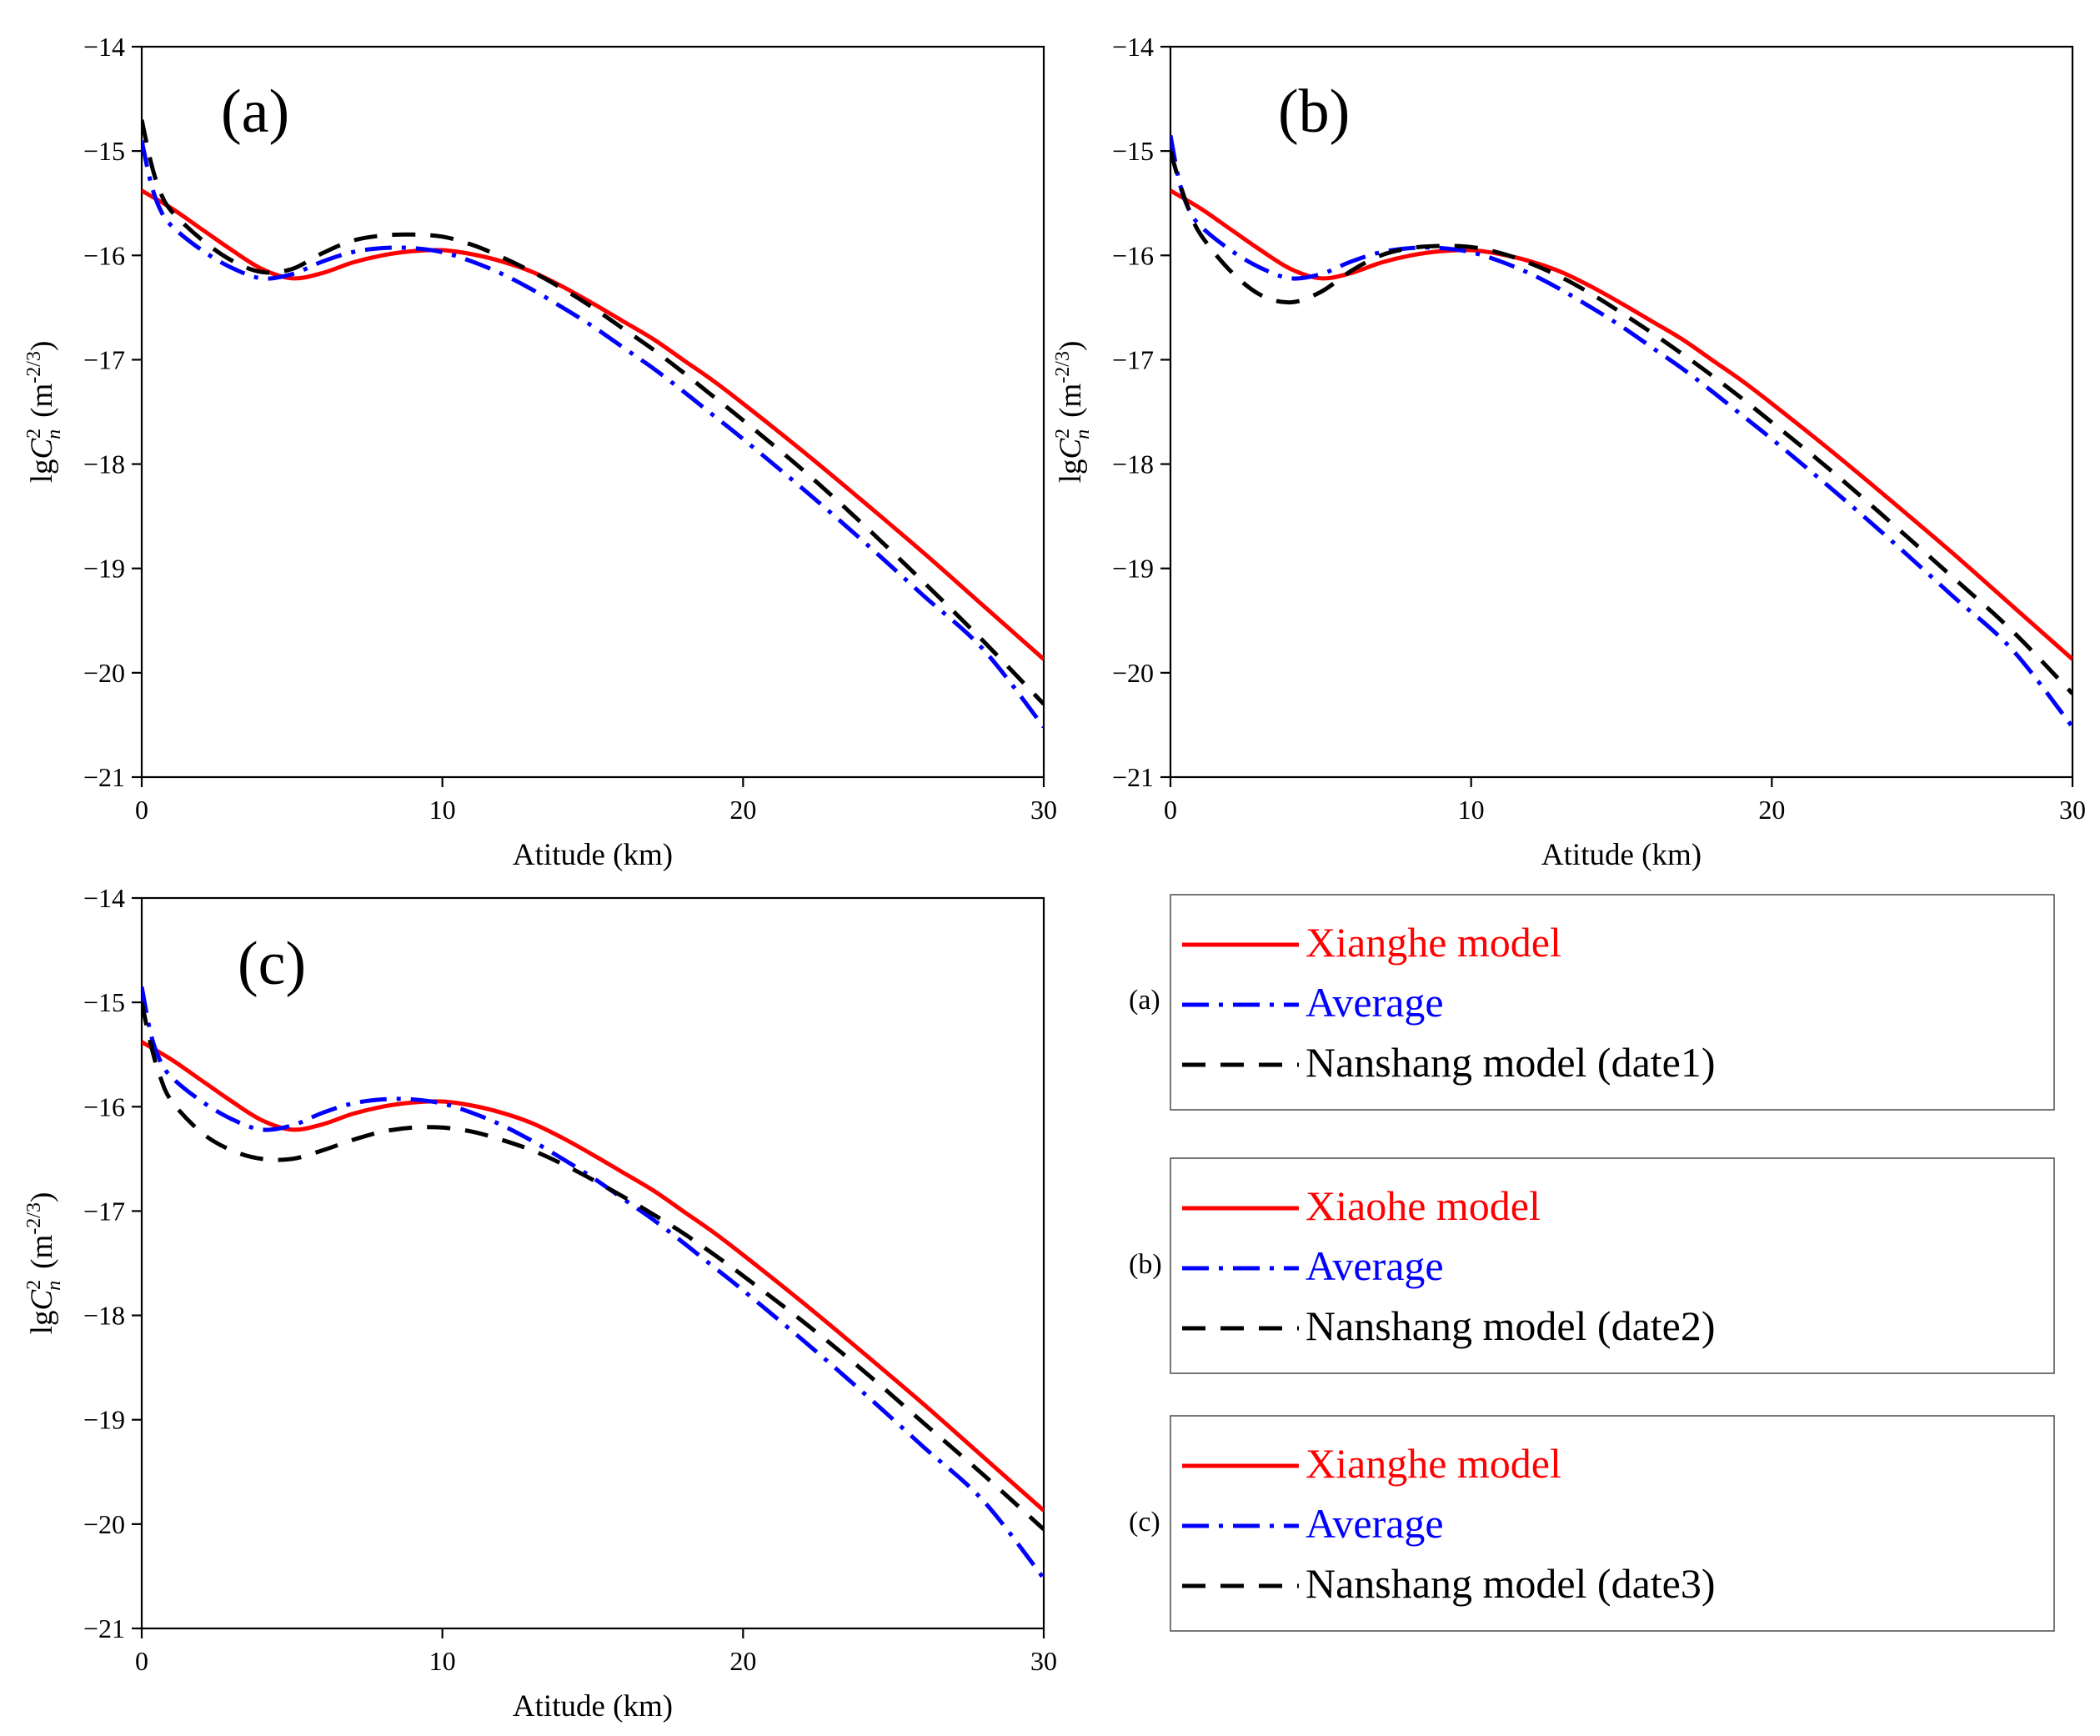 Image resolution: width=2100 pixels, height=1736 pixels. Describe the element at coordinates (1145, 1265) in the screenshot. I see `legend-tag: (b)` at that location.